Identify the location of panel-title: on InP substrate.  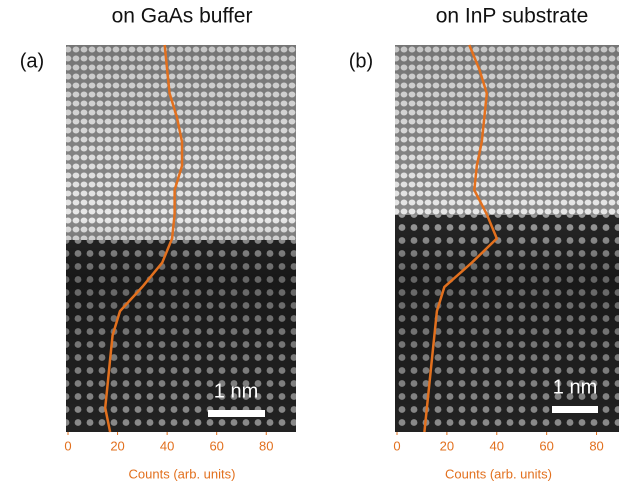
(512, 16).